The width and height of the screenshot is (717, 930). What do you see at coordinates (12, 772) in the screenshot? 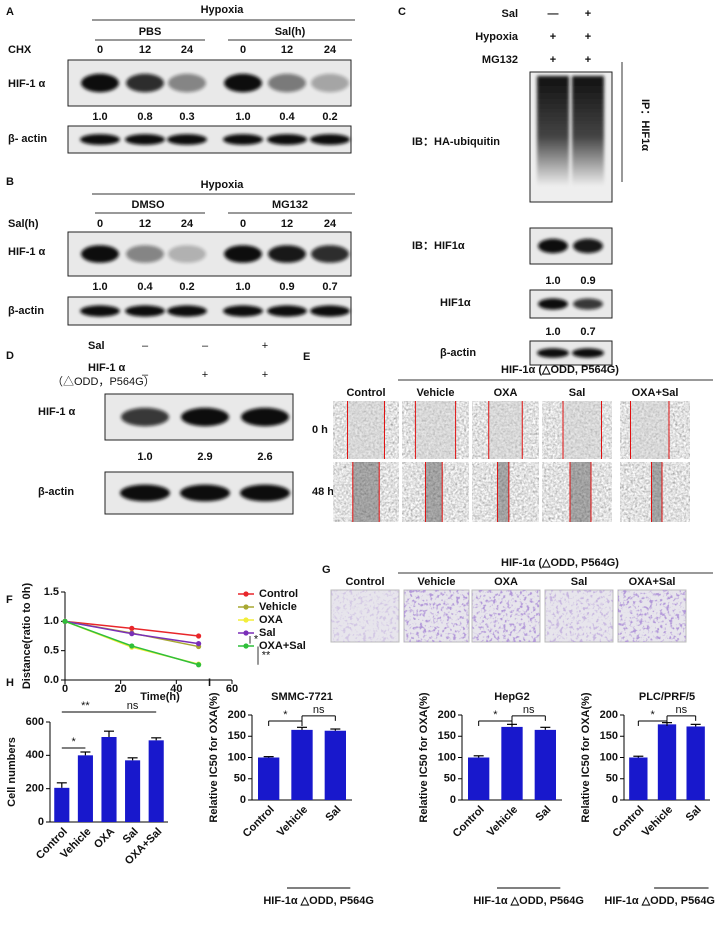
I see `y-axis-label: Cell numbers` at bounding box center [12, 772].